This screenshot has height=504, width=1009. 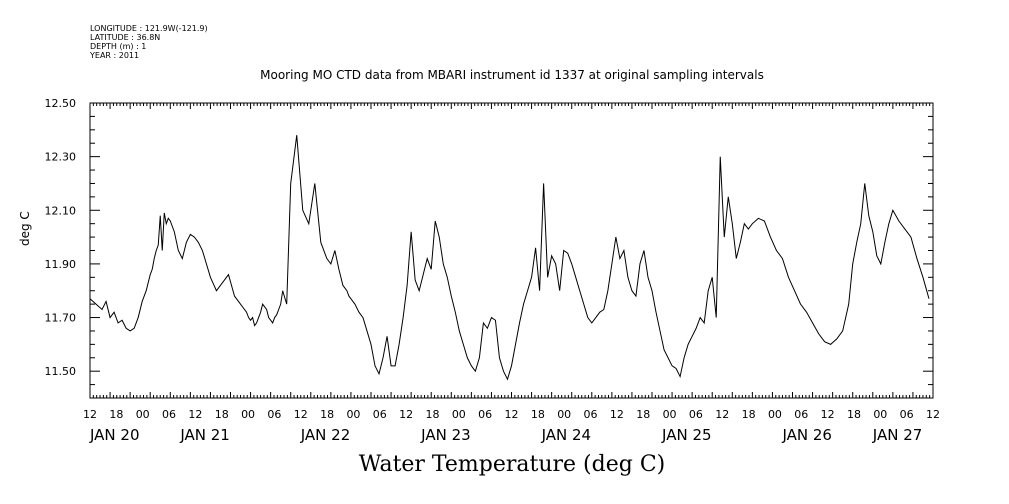 What do you see at coordinates (149, 28) in the screenshot?
I see `longitude-label: LONGITUDE : 121.9W(-121.9)` at bounding box center [149, 28].